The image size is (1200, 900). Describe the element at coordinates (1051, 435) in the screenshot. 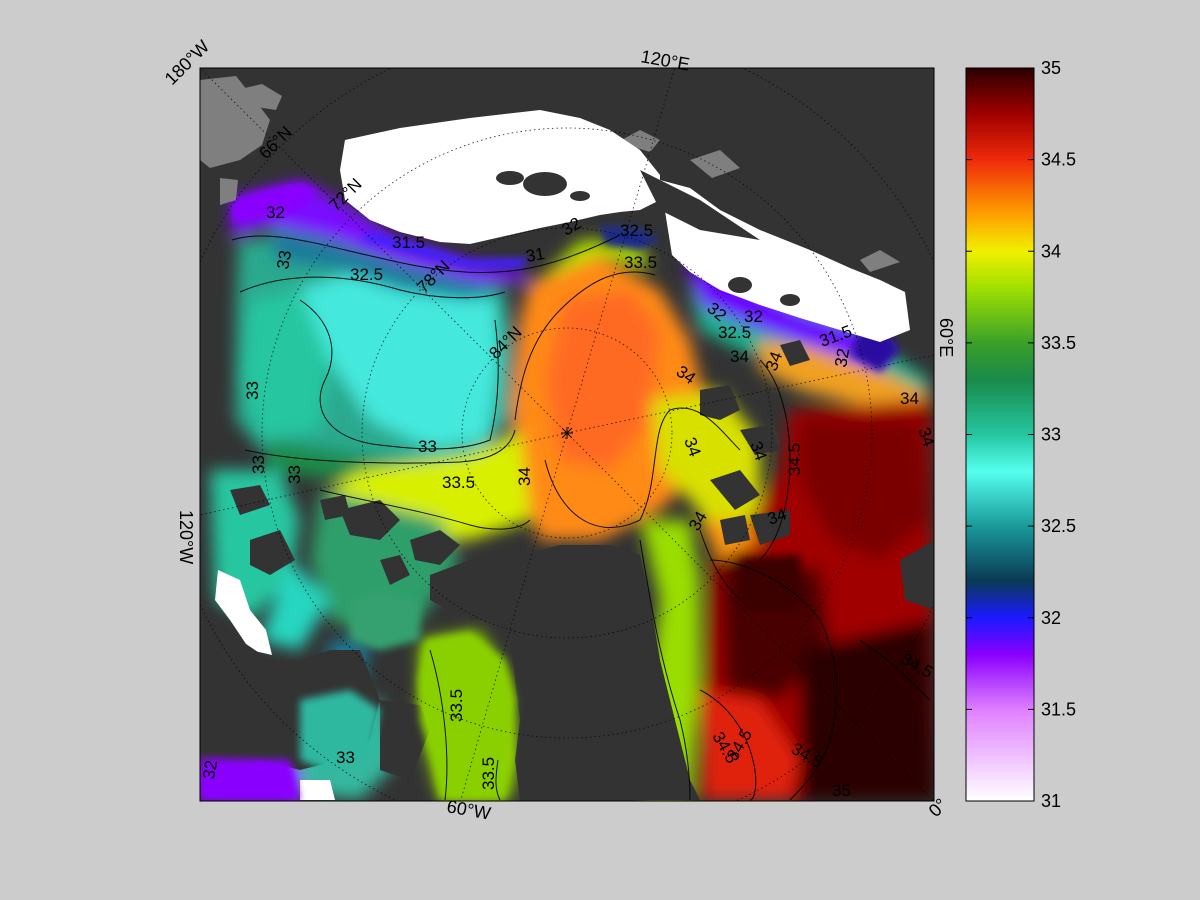

I see `colorbar-tick-label: 33` at that location.